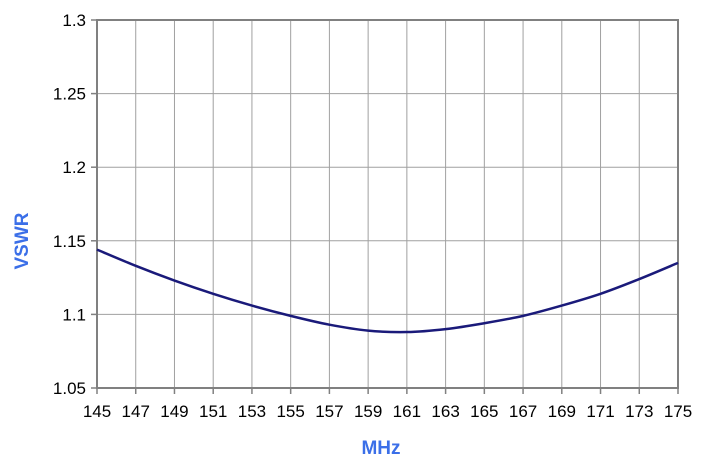 The width and height of the screenshot is (709, 459). I want to click on y-tick-labels: 1.05 1.1 1.15 1.2 1.25 1.3, so click(69, 204).